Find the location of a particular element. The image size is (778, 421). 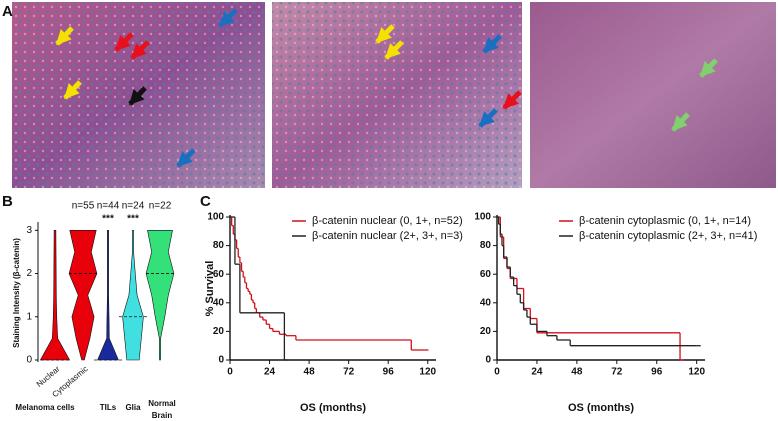

group-label: Brain is located at coordinates (162, 415).